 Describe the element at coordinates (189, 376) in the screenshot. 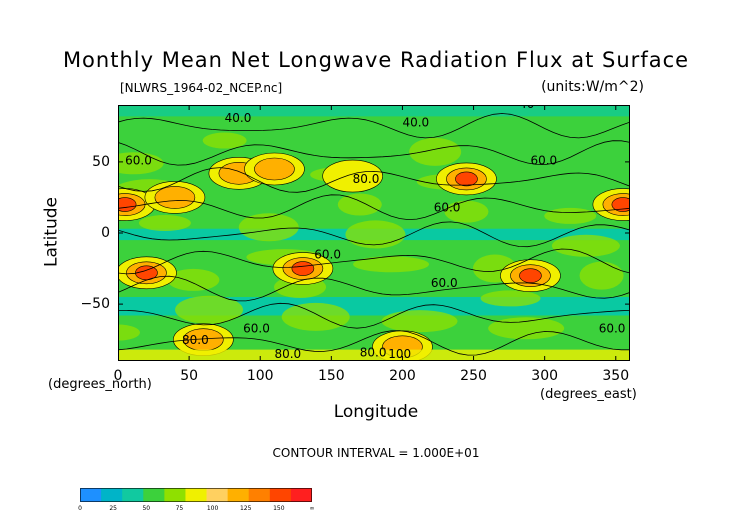

I see `x-tick-label: 50` at that location.